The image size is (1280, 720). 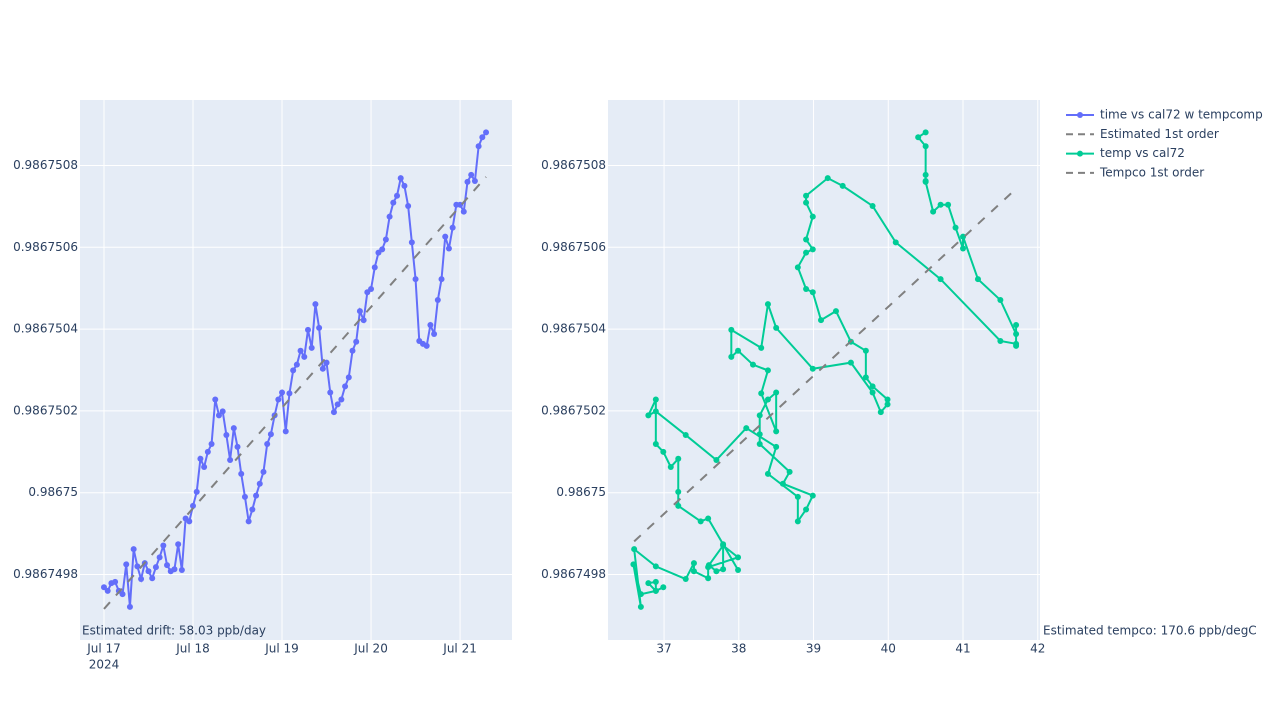 I want to click on annotation: Estimated tempco: 170.6 ppb/degC, so click(x=1150, y=631).